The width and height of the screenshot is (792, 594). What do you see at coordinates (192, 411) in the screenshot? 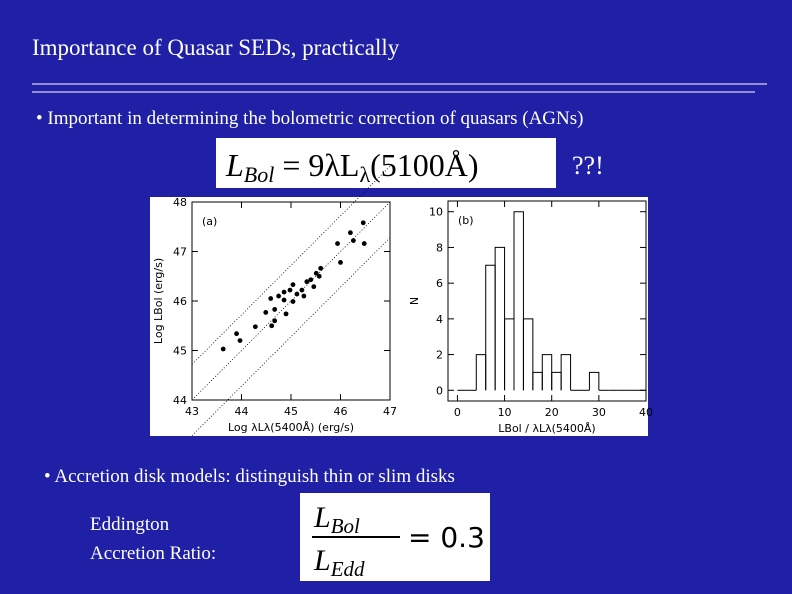
I see `x-tick-label: 43` at bounding box center [192, 411].